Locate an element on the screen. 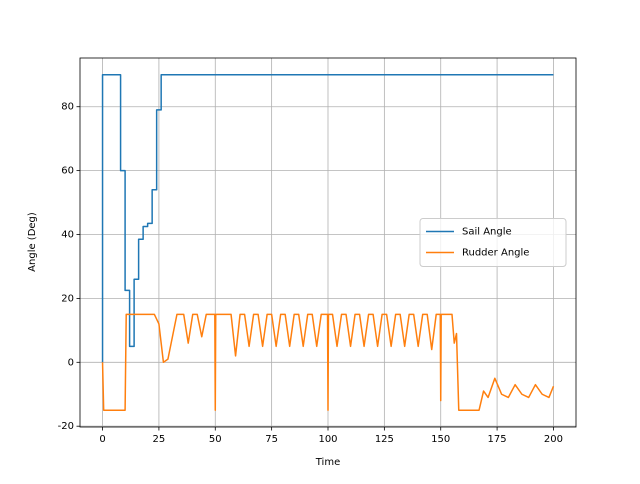 This screenshot has width=640, height=484. legend-label: Sail Angle is located at coordinates (487, 232).